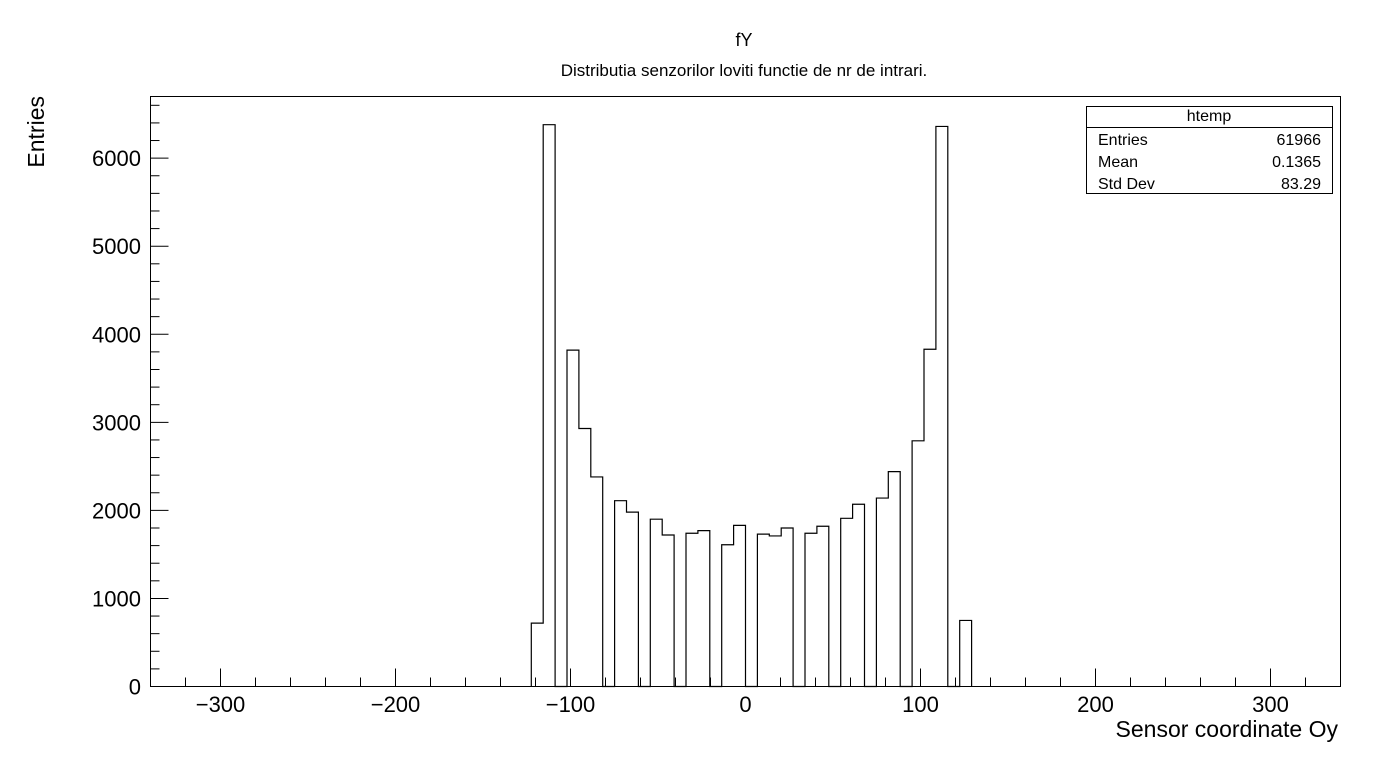  Describe the element at coordinates (135, 687) in the screenshot. I see `y-tick-label: 0` at that location.